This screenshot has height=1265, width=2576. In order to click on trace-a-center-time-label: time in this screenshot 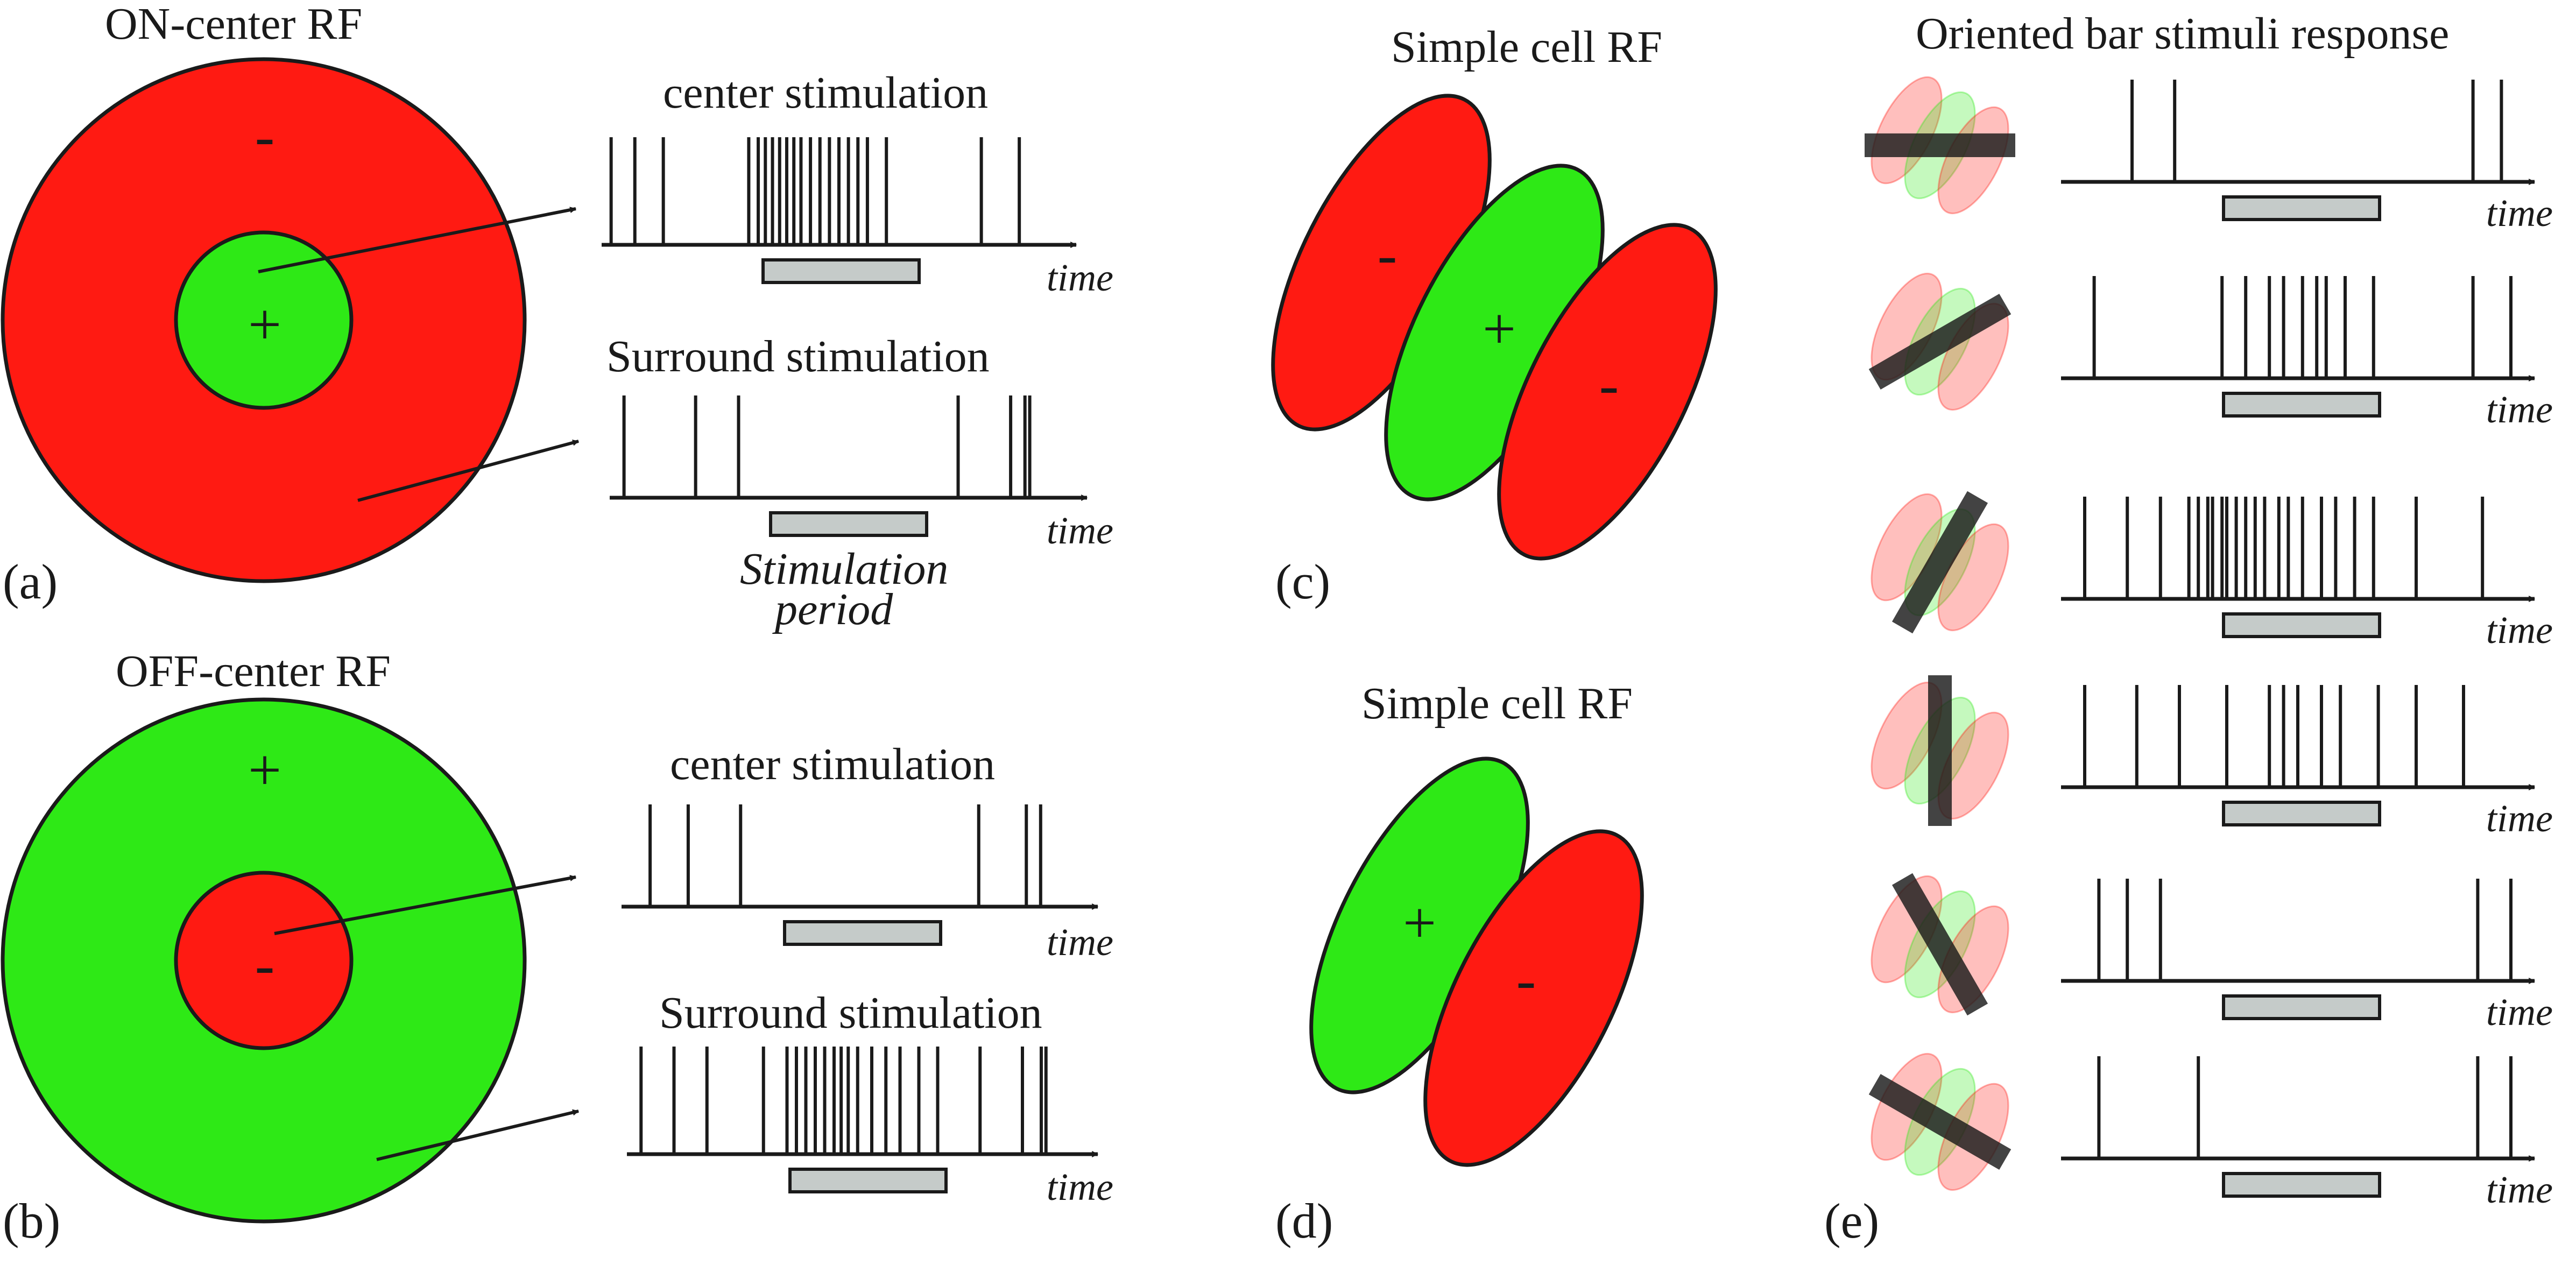, I will do `click(1080, 277)`.